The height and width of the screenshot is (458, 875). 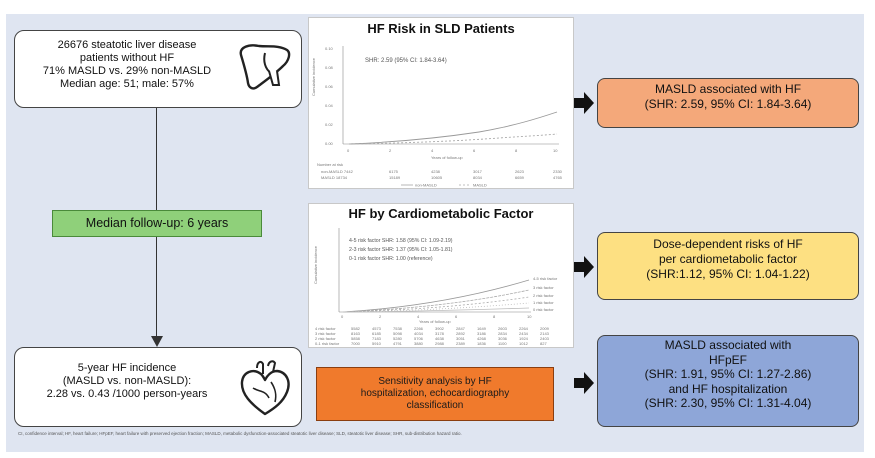 What do you see at coordinates (398, 328) in the screenshot?
I see `risk-cell: 7538` at bounding box center [398, 328].